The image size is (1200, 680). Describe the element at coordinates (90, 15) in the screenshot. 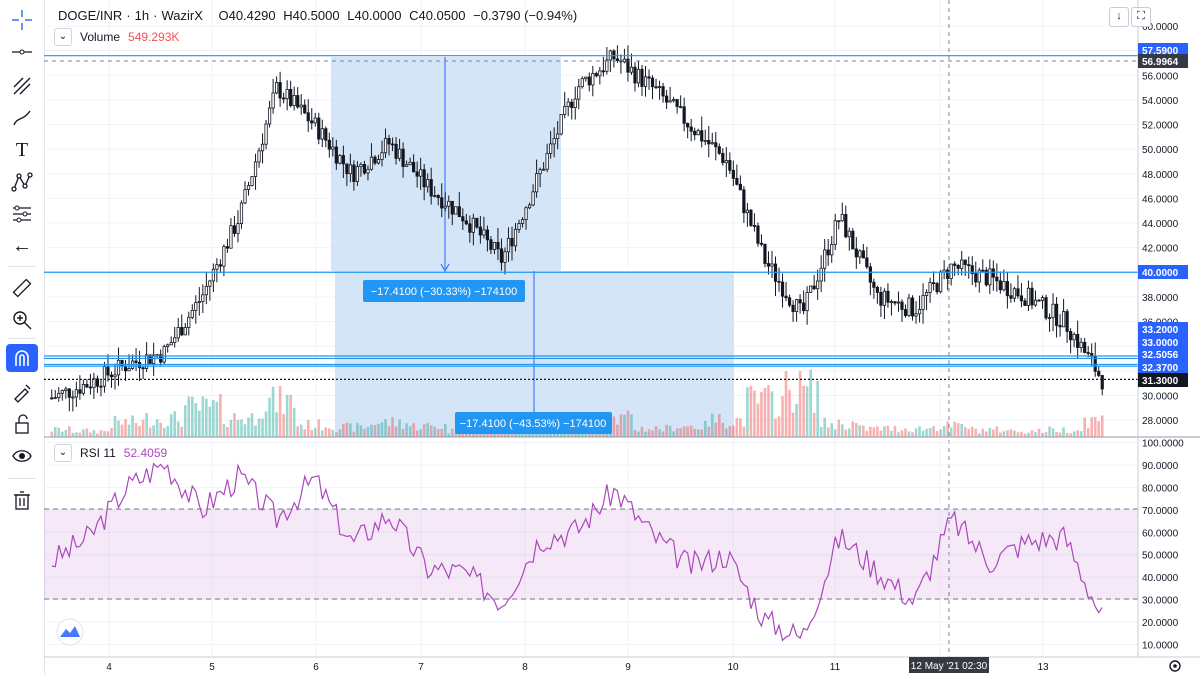

I see `symbol-name: DOGE/INR` at that location.